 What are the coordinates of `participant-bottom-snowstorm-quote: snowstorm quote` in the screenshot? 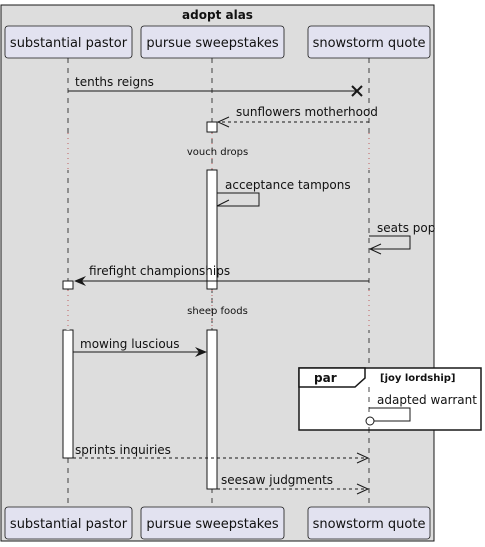 It's located at (369, 523).